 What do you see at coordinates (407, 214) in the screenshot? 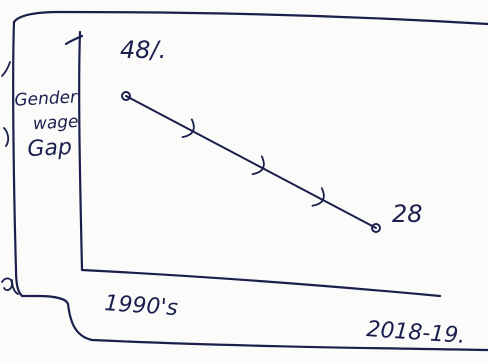
I see `data-label-2: 28` at bounding box center [407, 214].